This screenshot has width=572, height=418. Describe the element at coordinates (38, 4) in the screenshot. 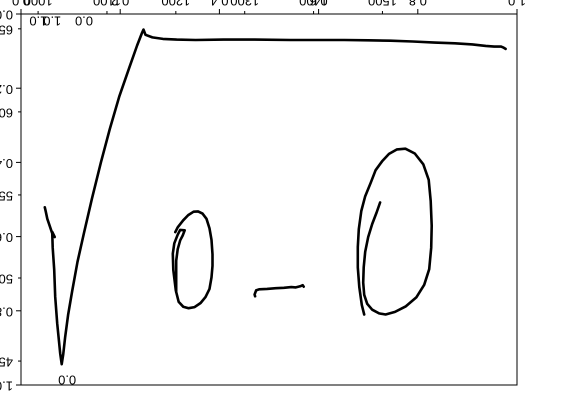

I see `x2-tick-label: 1000` at that location.